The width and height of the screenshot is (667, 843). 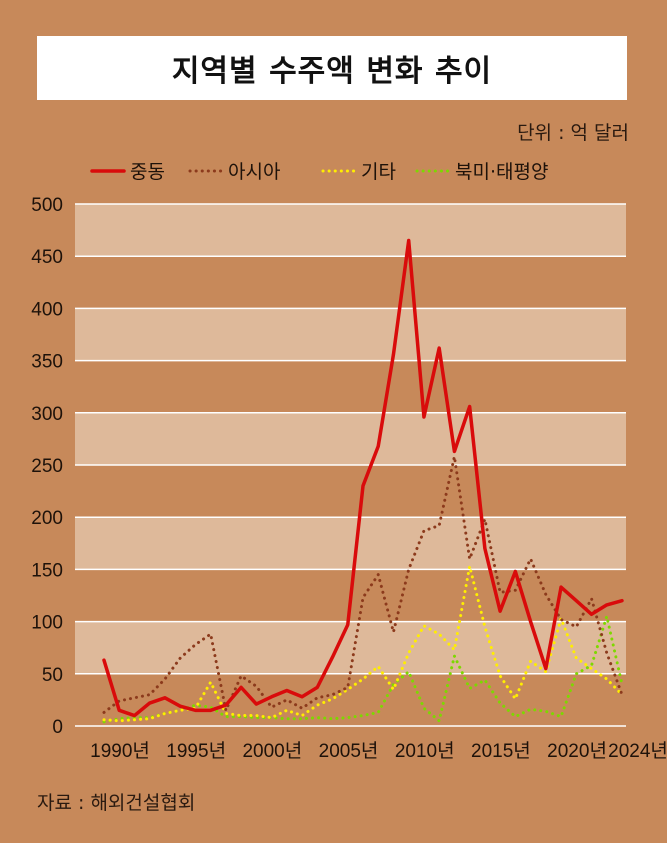 What do you see at coordinates (120, 751) in the screenshot?
I see `x-tick-label: 1990년` at bounding box center [120, 751].